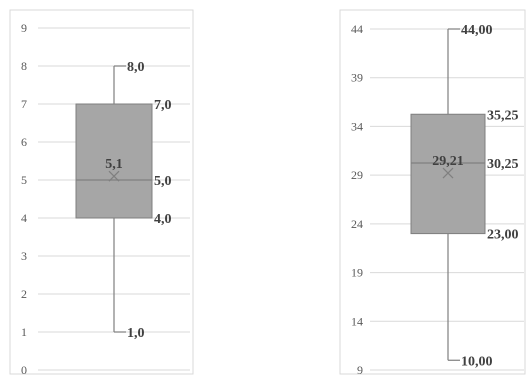 Image resolution: width=529 pixels, height=384 pixels. Describe the element at coordinates (357, 29) in the screenshot. I see `y-tick-label: 44` at that location.